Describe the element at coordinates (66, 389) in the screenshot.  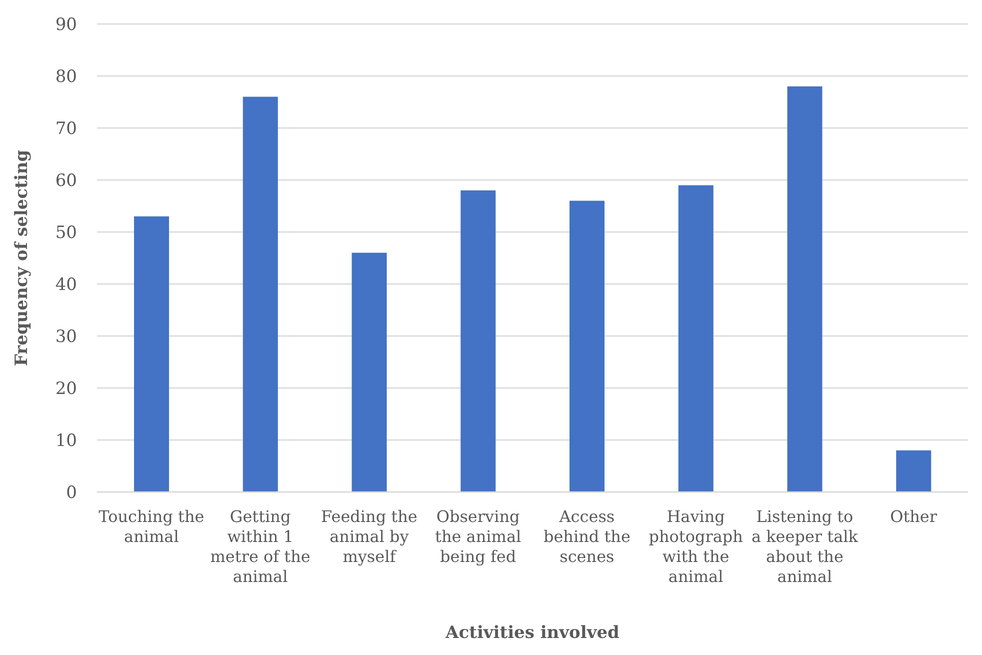
I see `y-tick-label: 20` at that location.